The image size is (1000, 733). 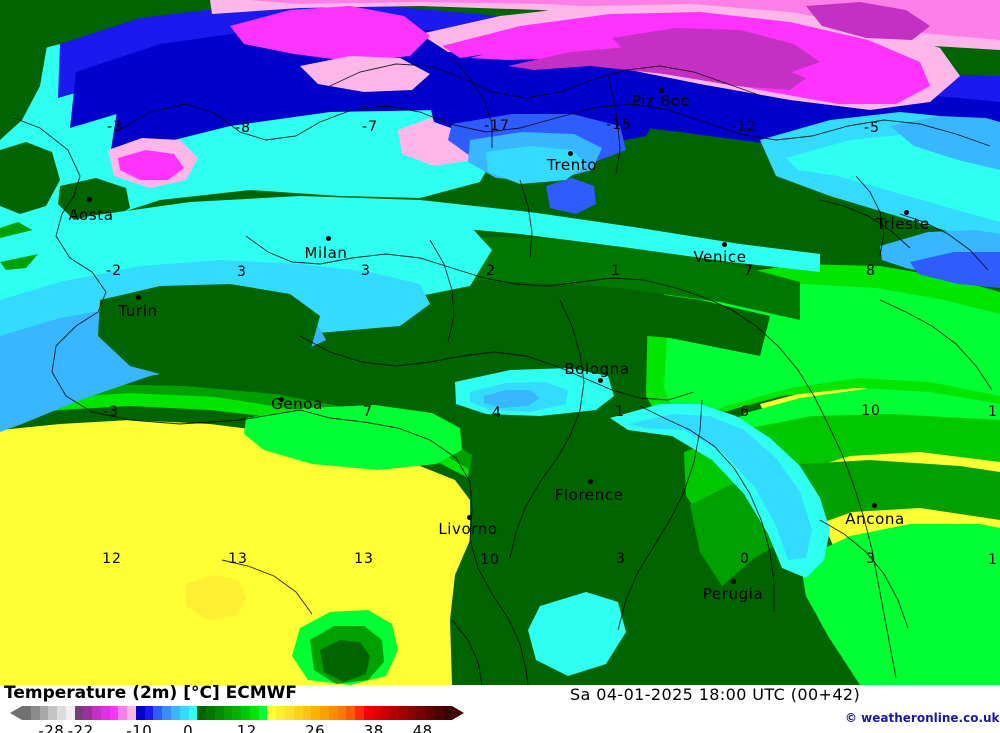 What do you see at coordinates (458, 713) in the screenshot?
I see `colorbar-right-arrow-icon` at bounding box center [458, 713].